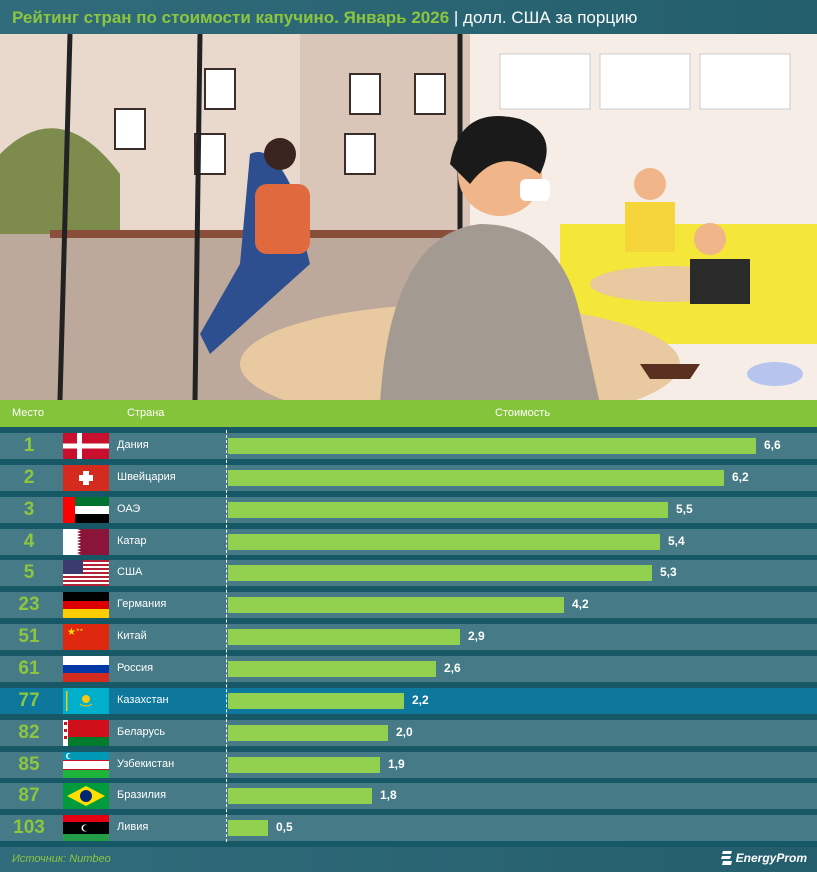  I want to click on table-row: 85 Узбекистан 1,9, so click(408, 764).